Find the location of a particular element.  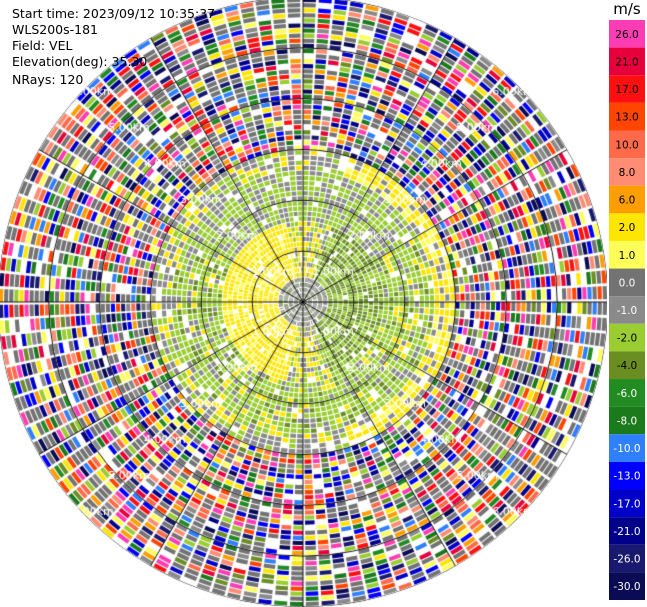

colorbar-tick-label: -2.0 is located at coordinates (627, 339).